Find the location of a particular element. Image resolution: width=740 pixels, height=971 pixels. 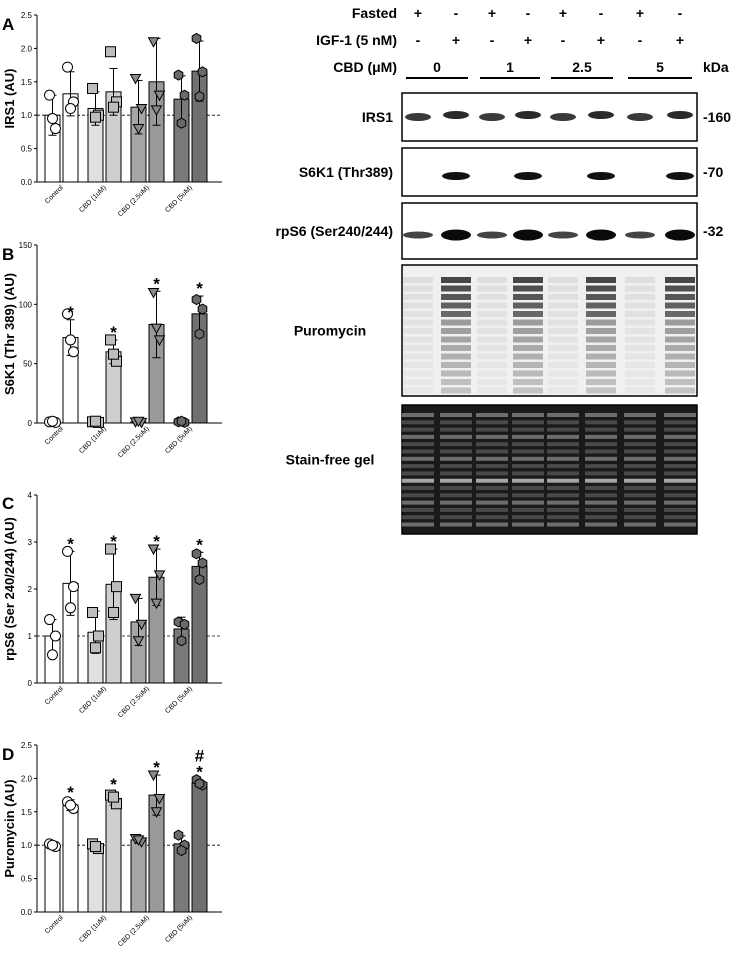

blot-panel-irs1: IRS1 -160 is located at coordinates (546, 117).